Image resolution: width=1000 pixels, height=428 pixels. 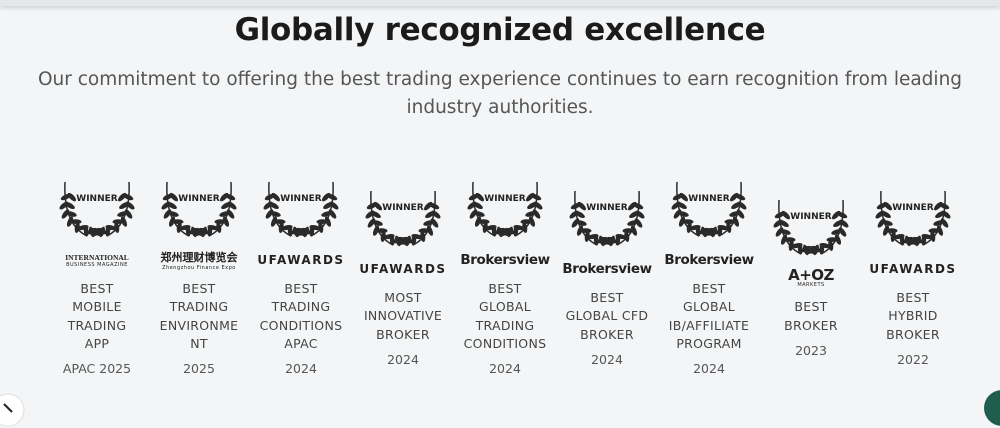 I want to click on award-title: BEST TRADING CONDITIONS APAC, so click(x=301, y=316).